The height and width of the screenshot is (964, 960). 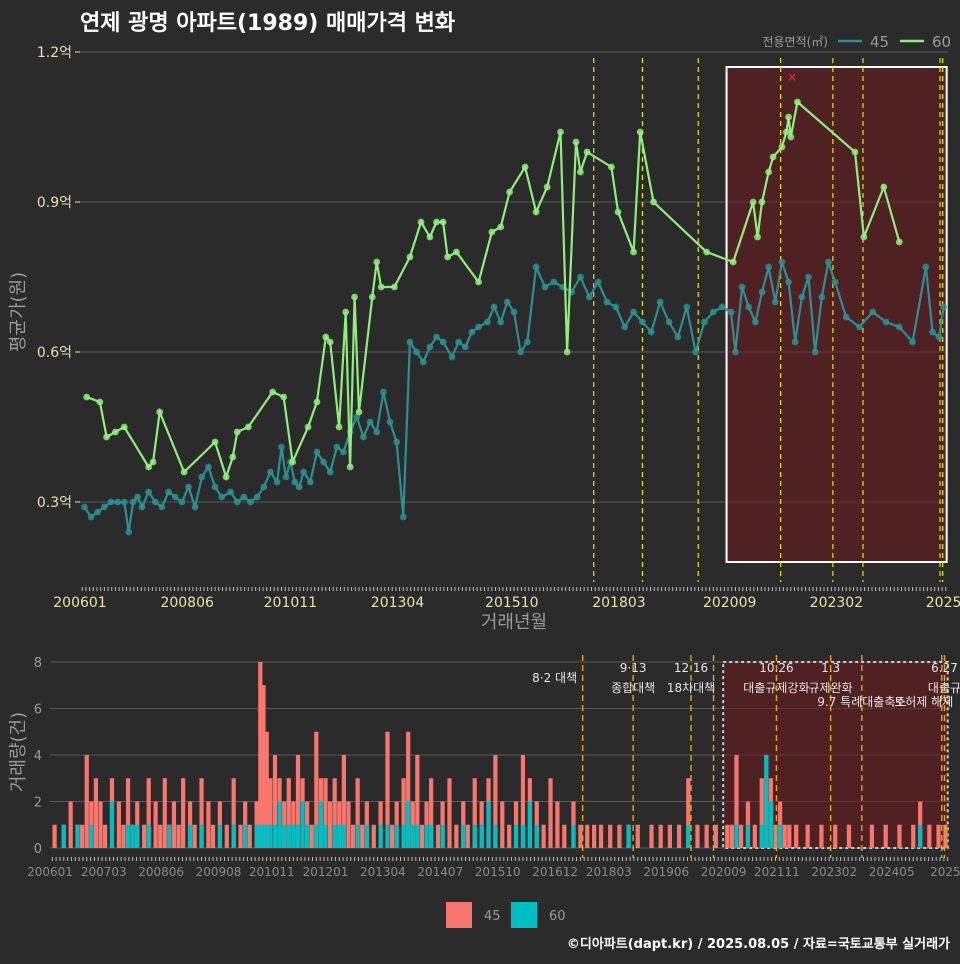 I want to click on legend-60-label: 60, so click(x=941, y=42).